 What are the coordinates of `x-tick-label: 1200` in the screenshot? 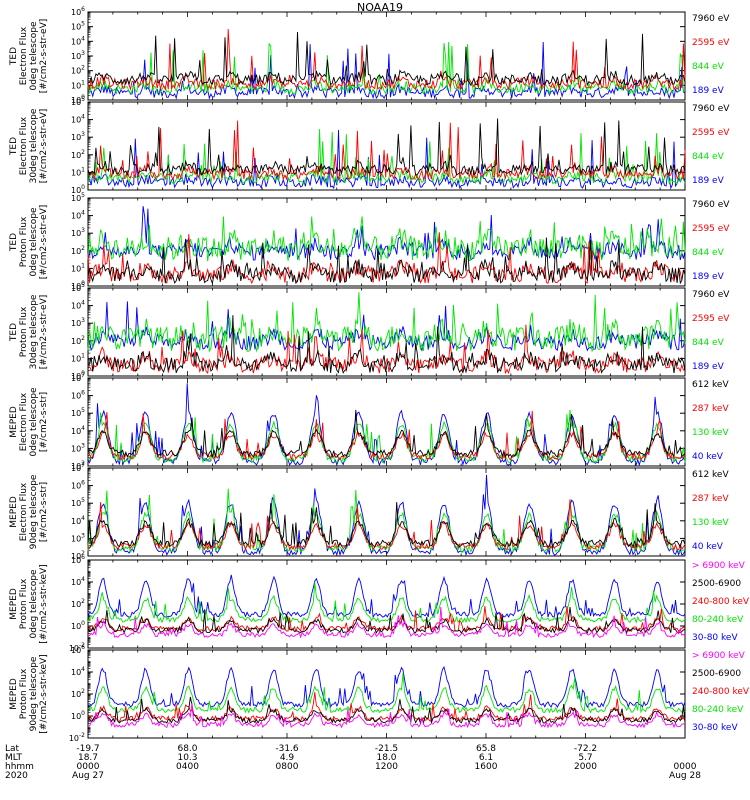 It's located at (386, 767).